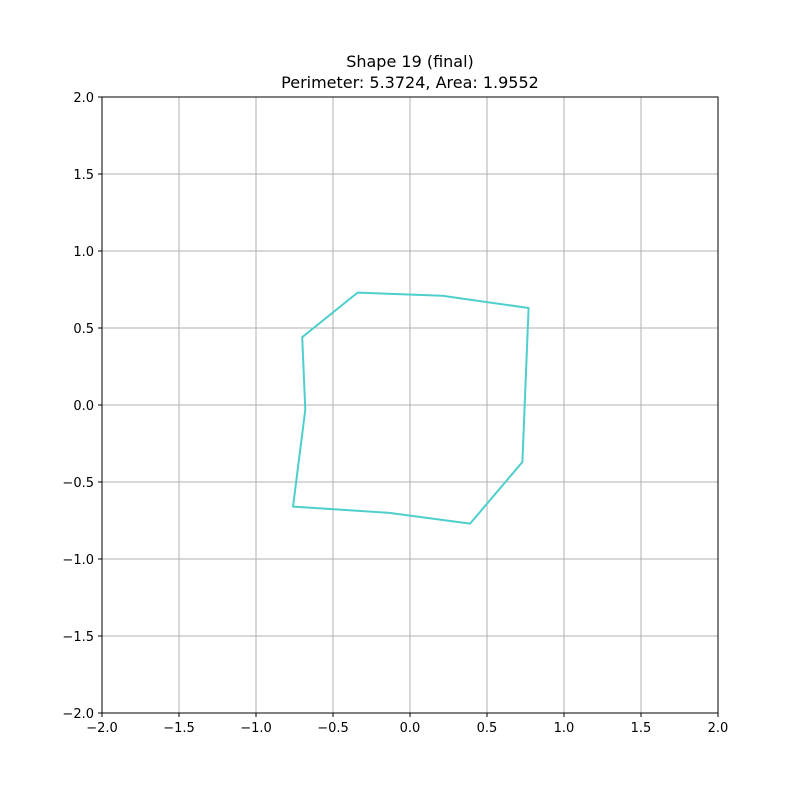 Image resolution: width=800 pixels, height=800 pixels. I want to click on y-tick-label: −1.5, so click(78, 637).